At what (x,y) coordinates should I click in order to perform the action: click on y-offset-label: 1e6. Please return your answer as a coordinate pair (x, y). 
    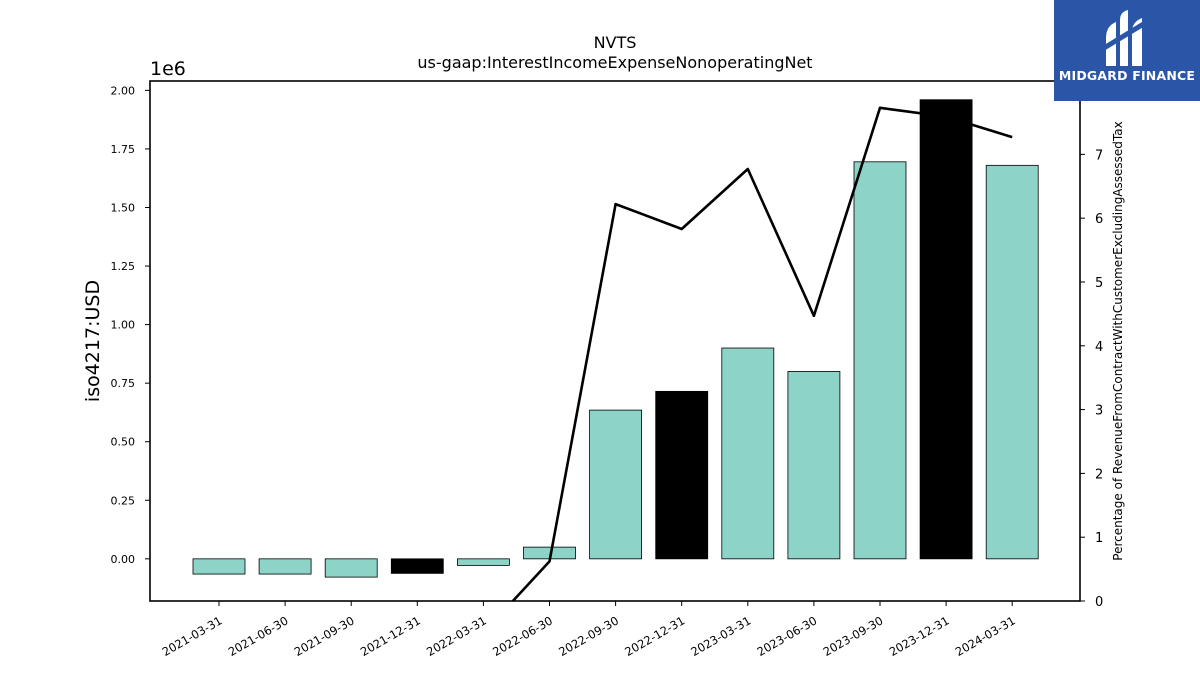
    Looking at the image, I should click on (168, 69).